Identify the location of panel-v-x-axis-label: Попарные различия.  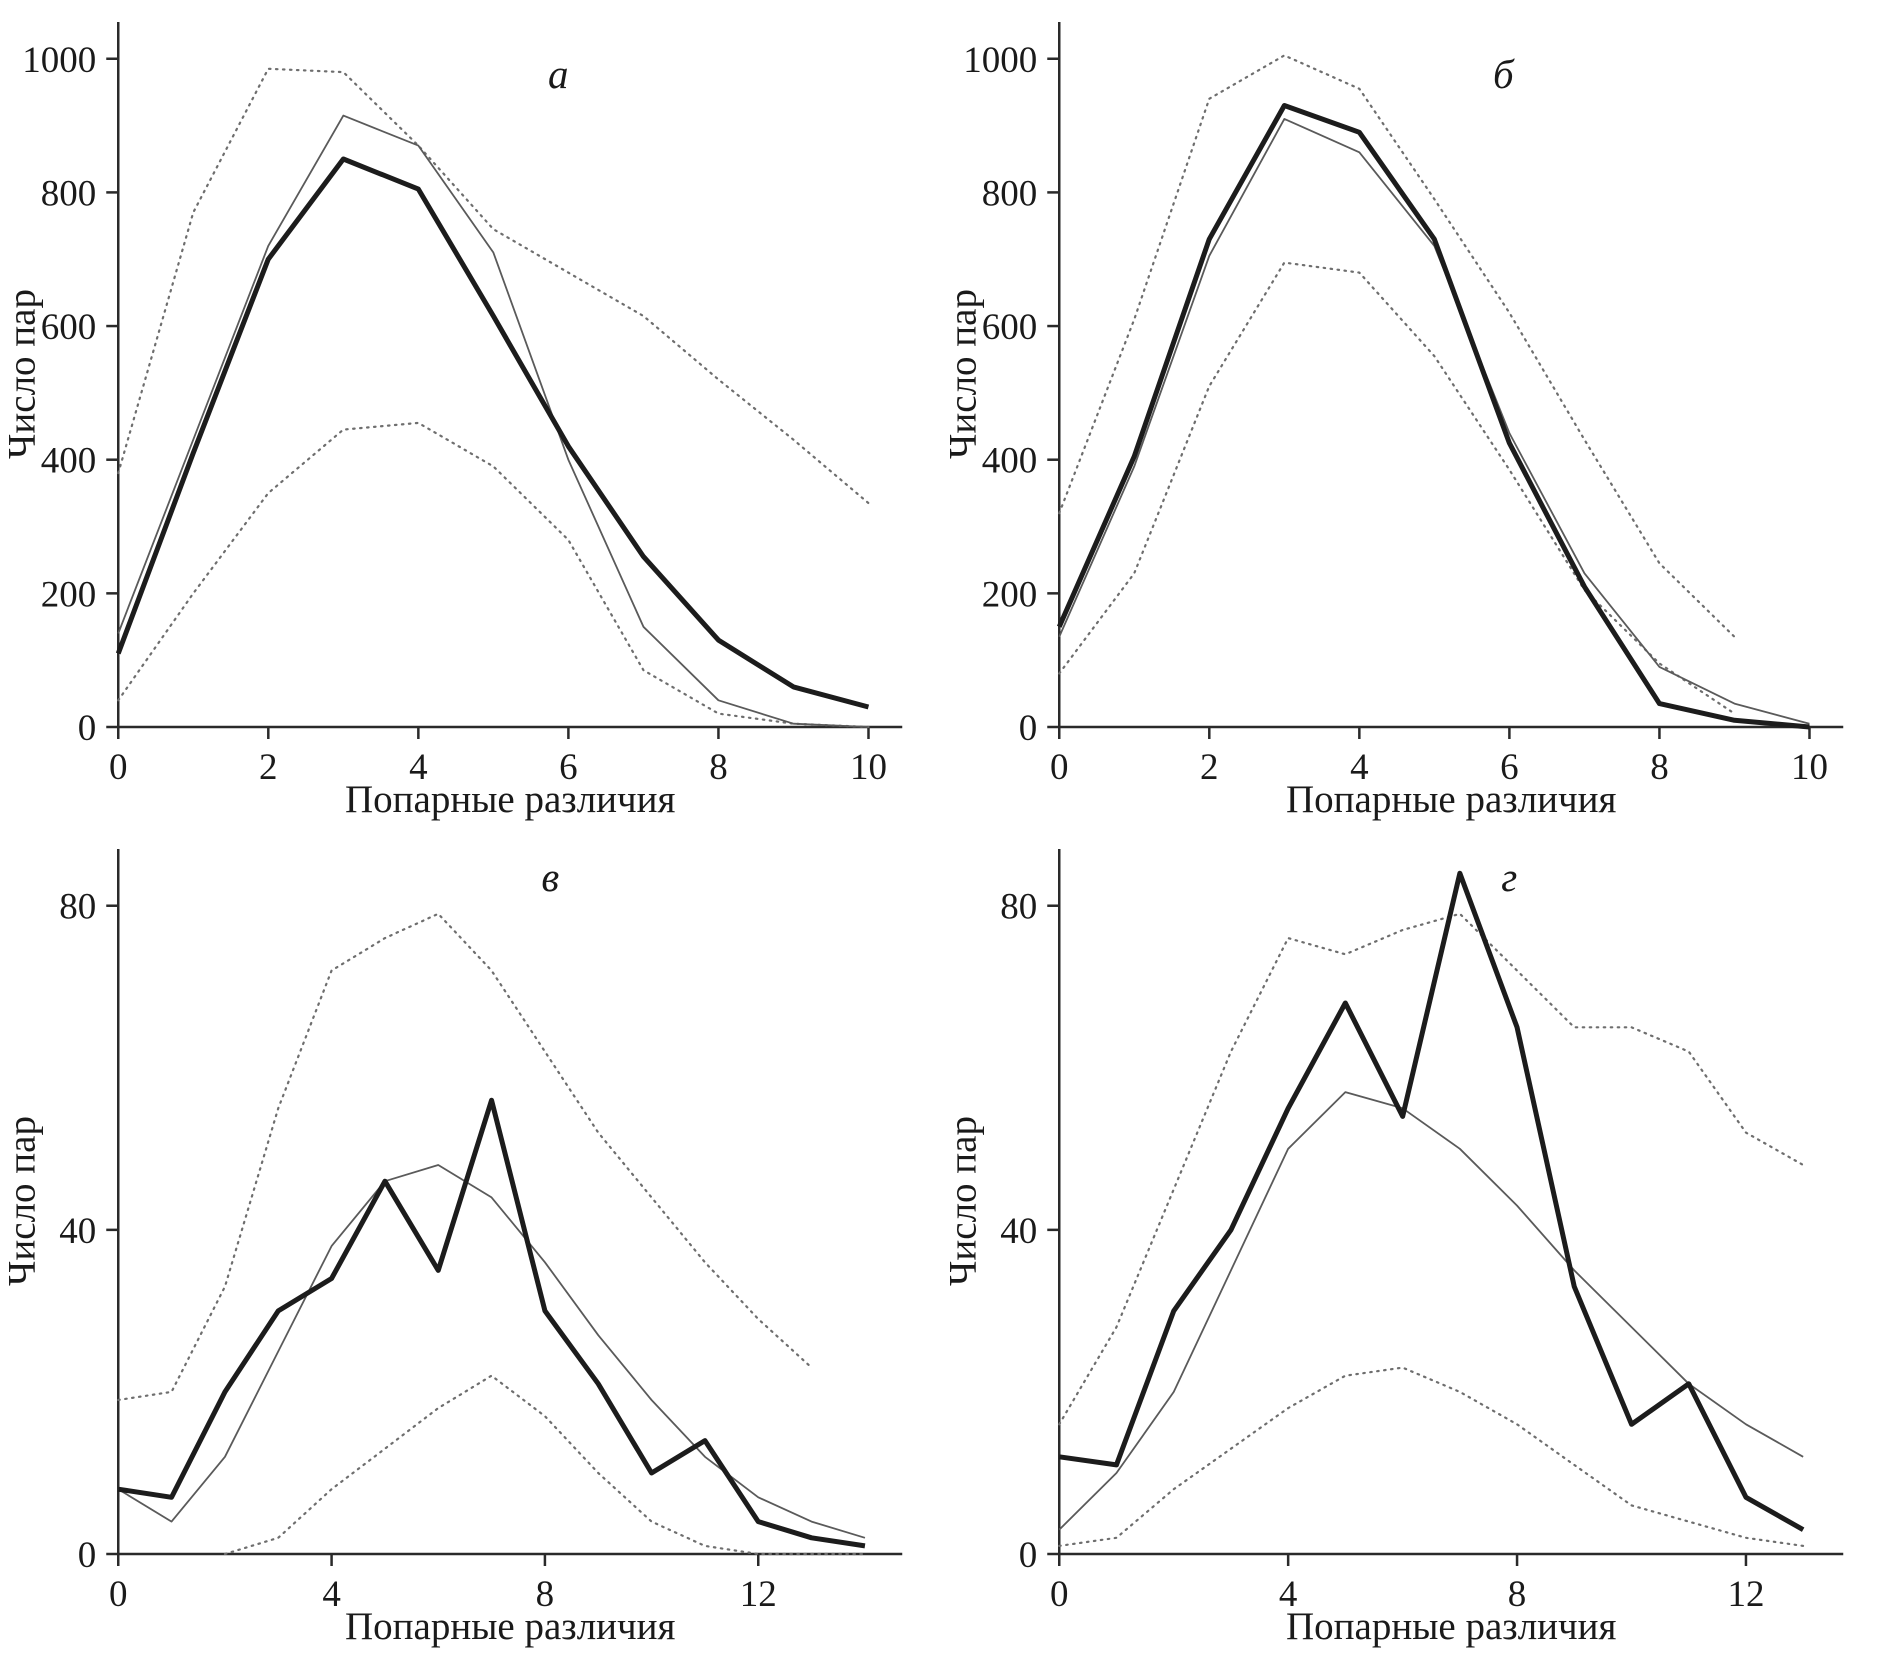
(510, 1626).